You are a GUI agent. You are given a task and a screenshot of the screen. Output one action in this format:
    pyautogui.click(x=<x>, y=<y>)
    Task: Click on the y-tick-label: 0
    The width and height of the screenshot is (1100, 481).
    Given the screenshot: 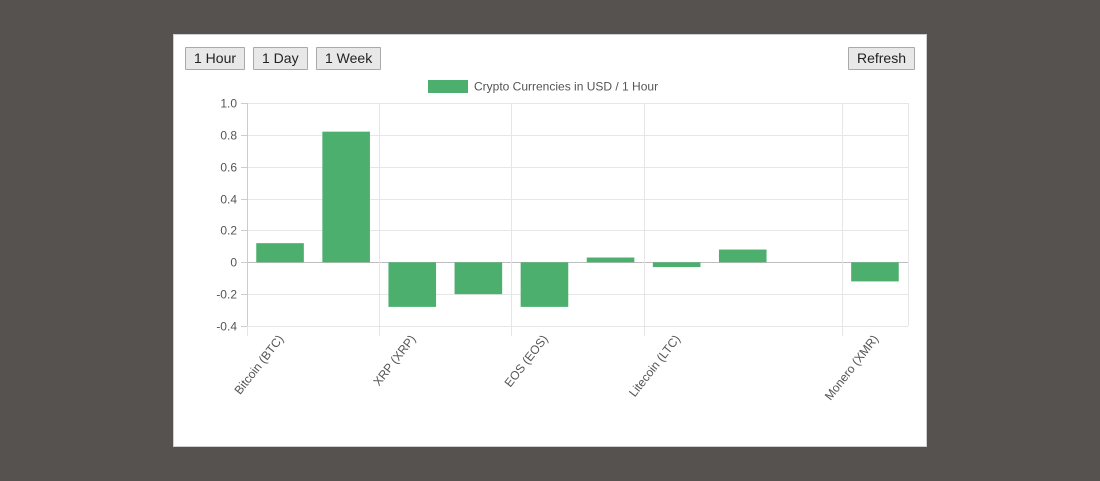 What is the action you would take?
    pyautogui.click(x=233, y=263)
    